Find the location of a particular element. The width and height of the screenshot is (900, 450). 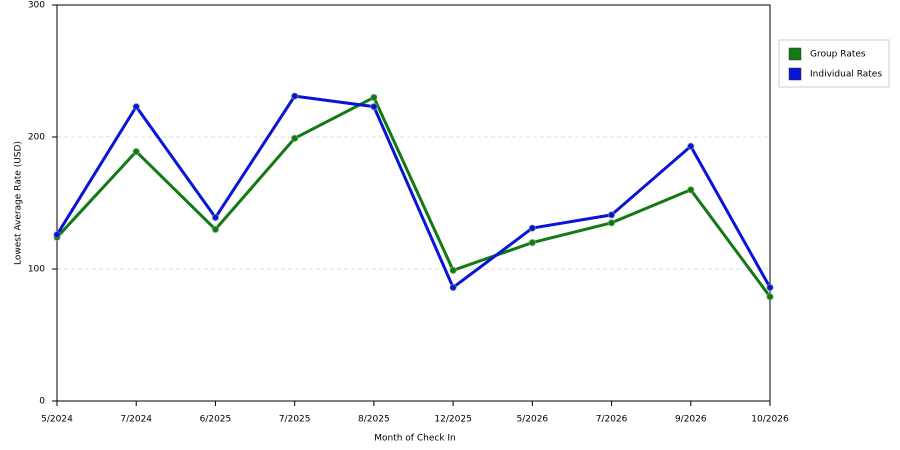

x-tick-label: 7/2026 is located at coordinates (612, 420).